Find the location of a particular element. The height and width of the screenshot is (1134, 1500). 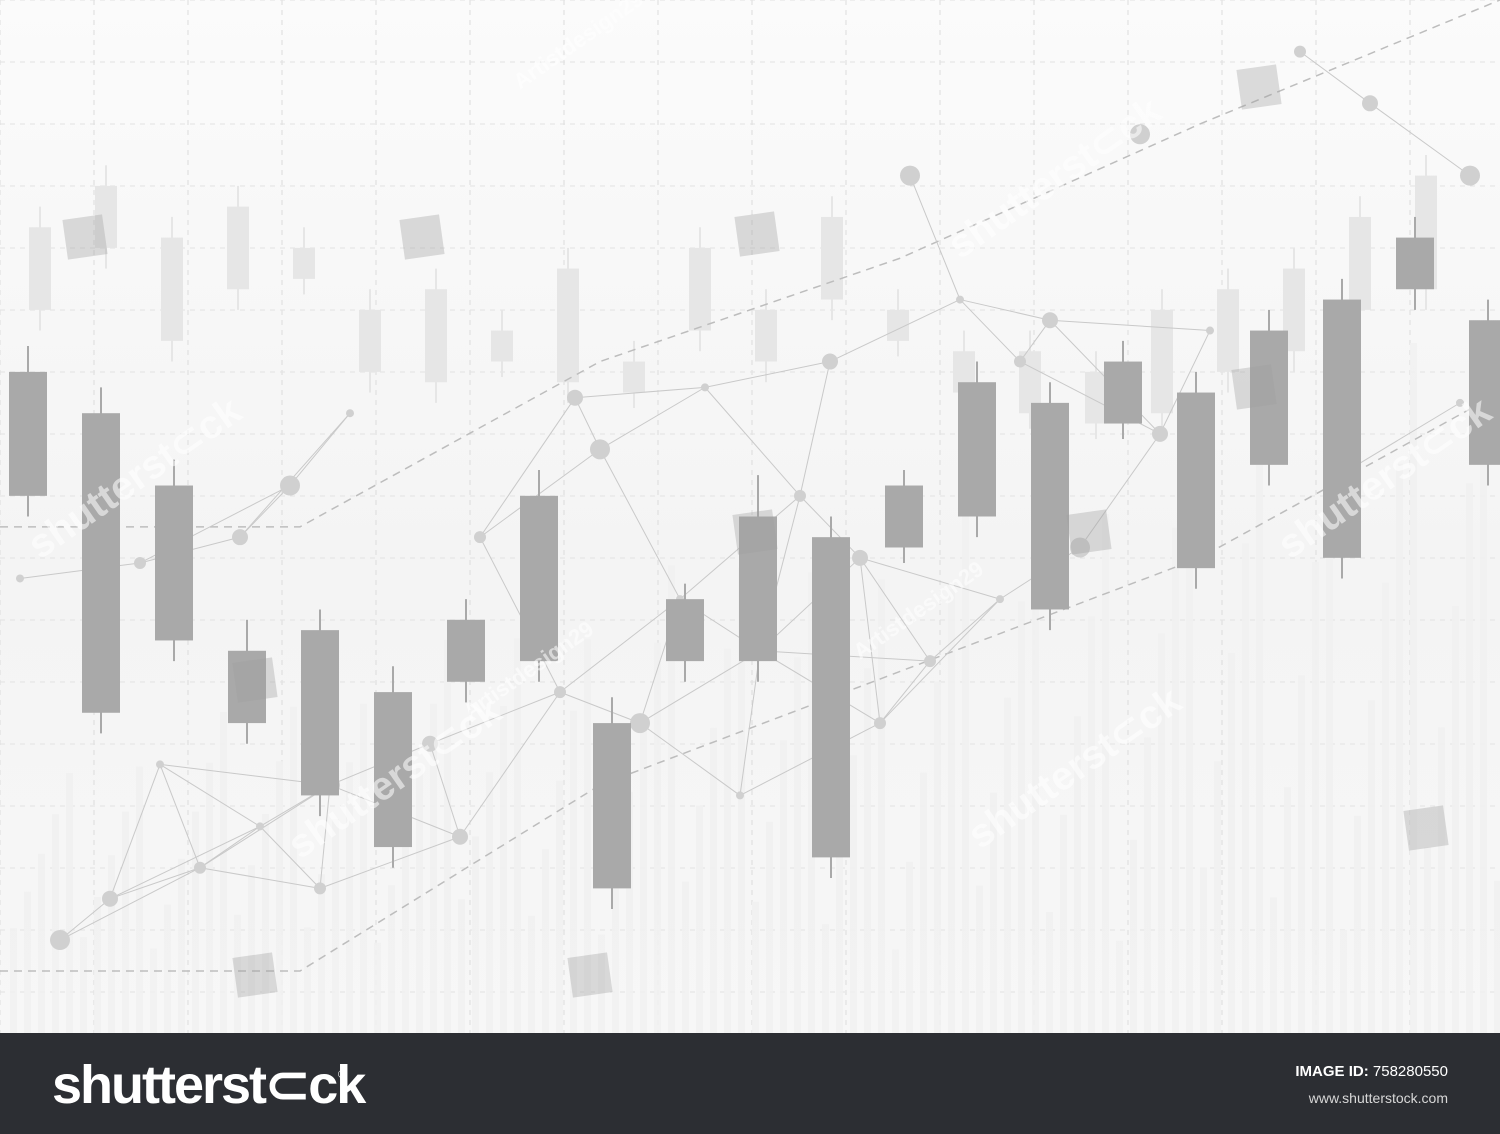

shutterstock-logo: shutterst⊂ck is located at coordinates (209, 1085).